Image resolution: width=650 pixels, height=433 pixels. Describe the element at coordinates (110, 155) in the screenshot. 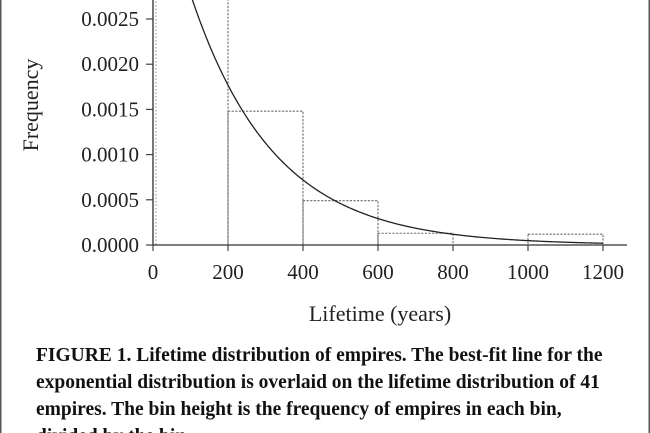

I see `y-tick-label: 0.0010` at that location.